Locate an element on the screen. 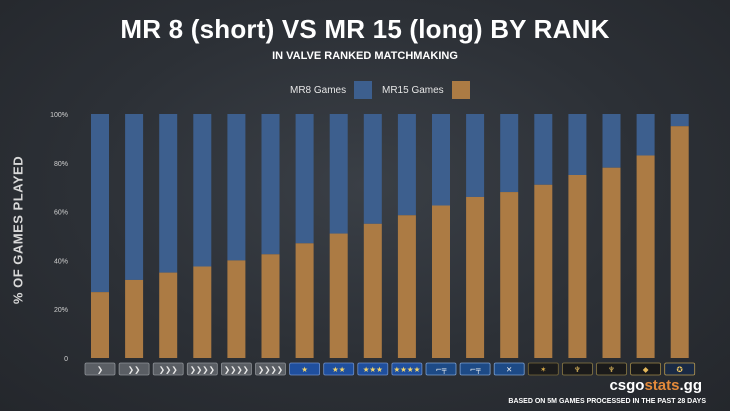 The image size is (730, 411). rank-badge-glyph: ✪ is located at coordinates (680, 369).